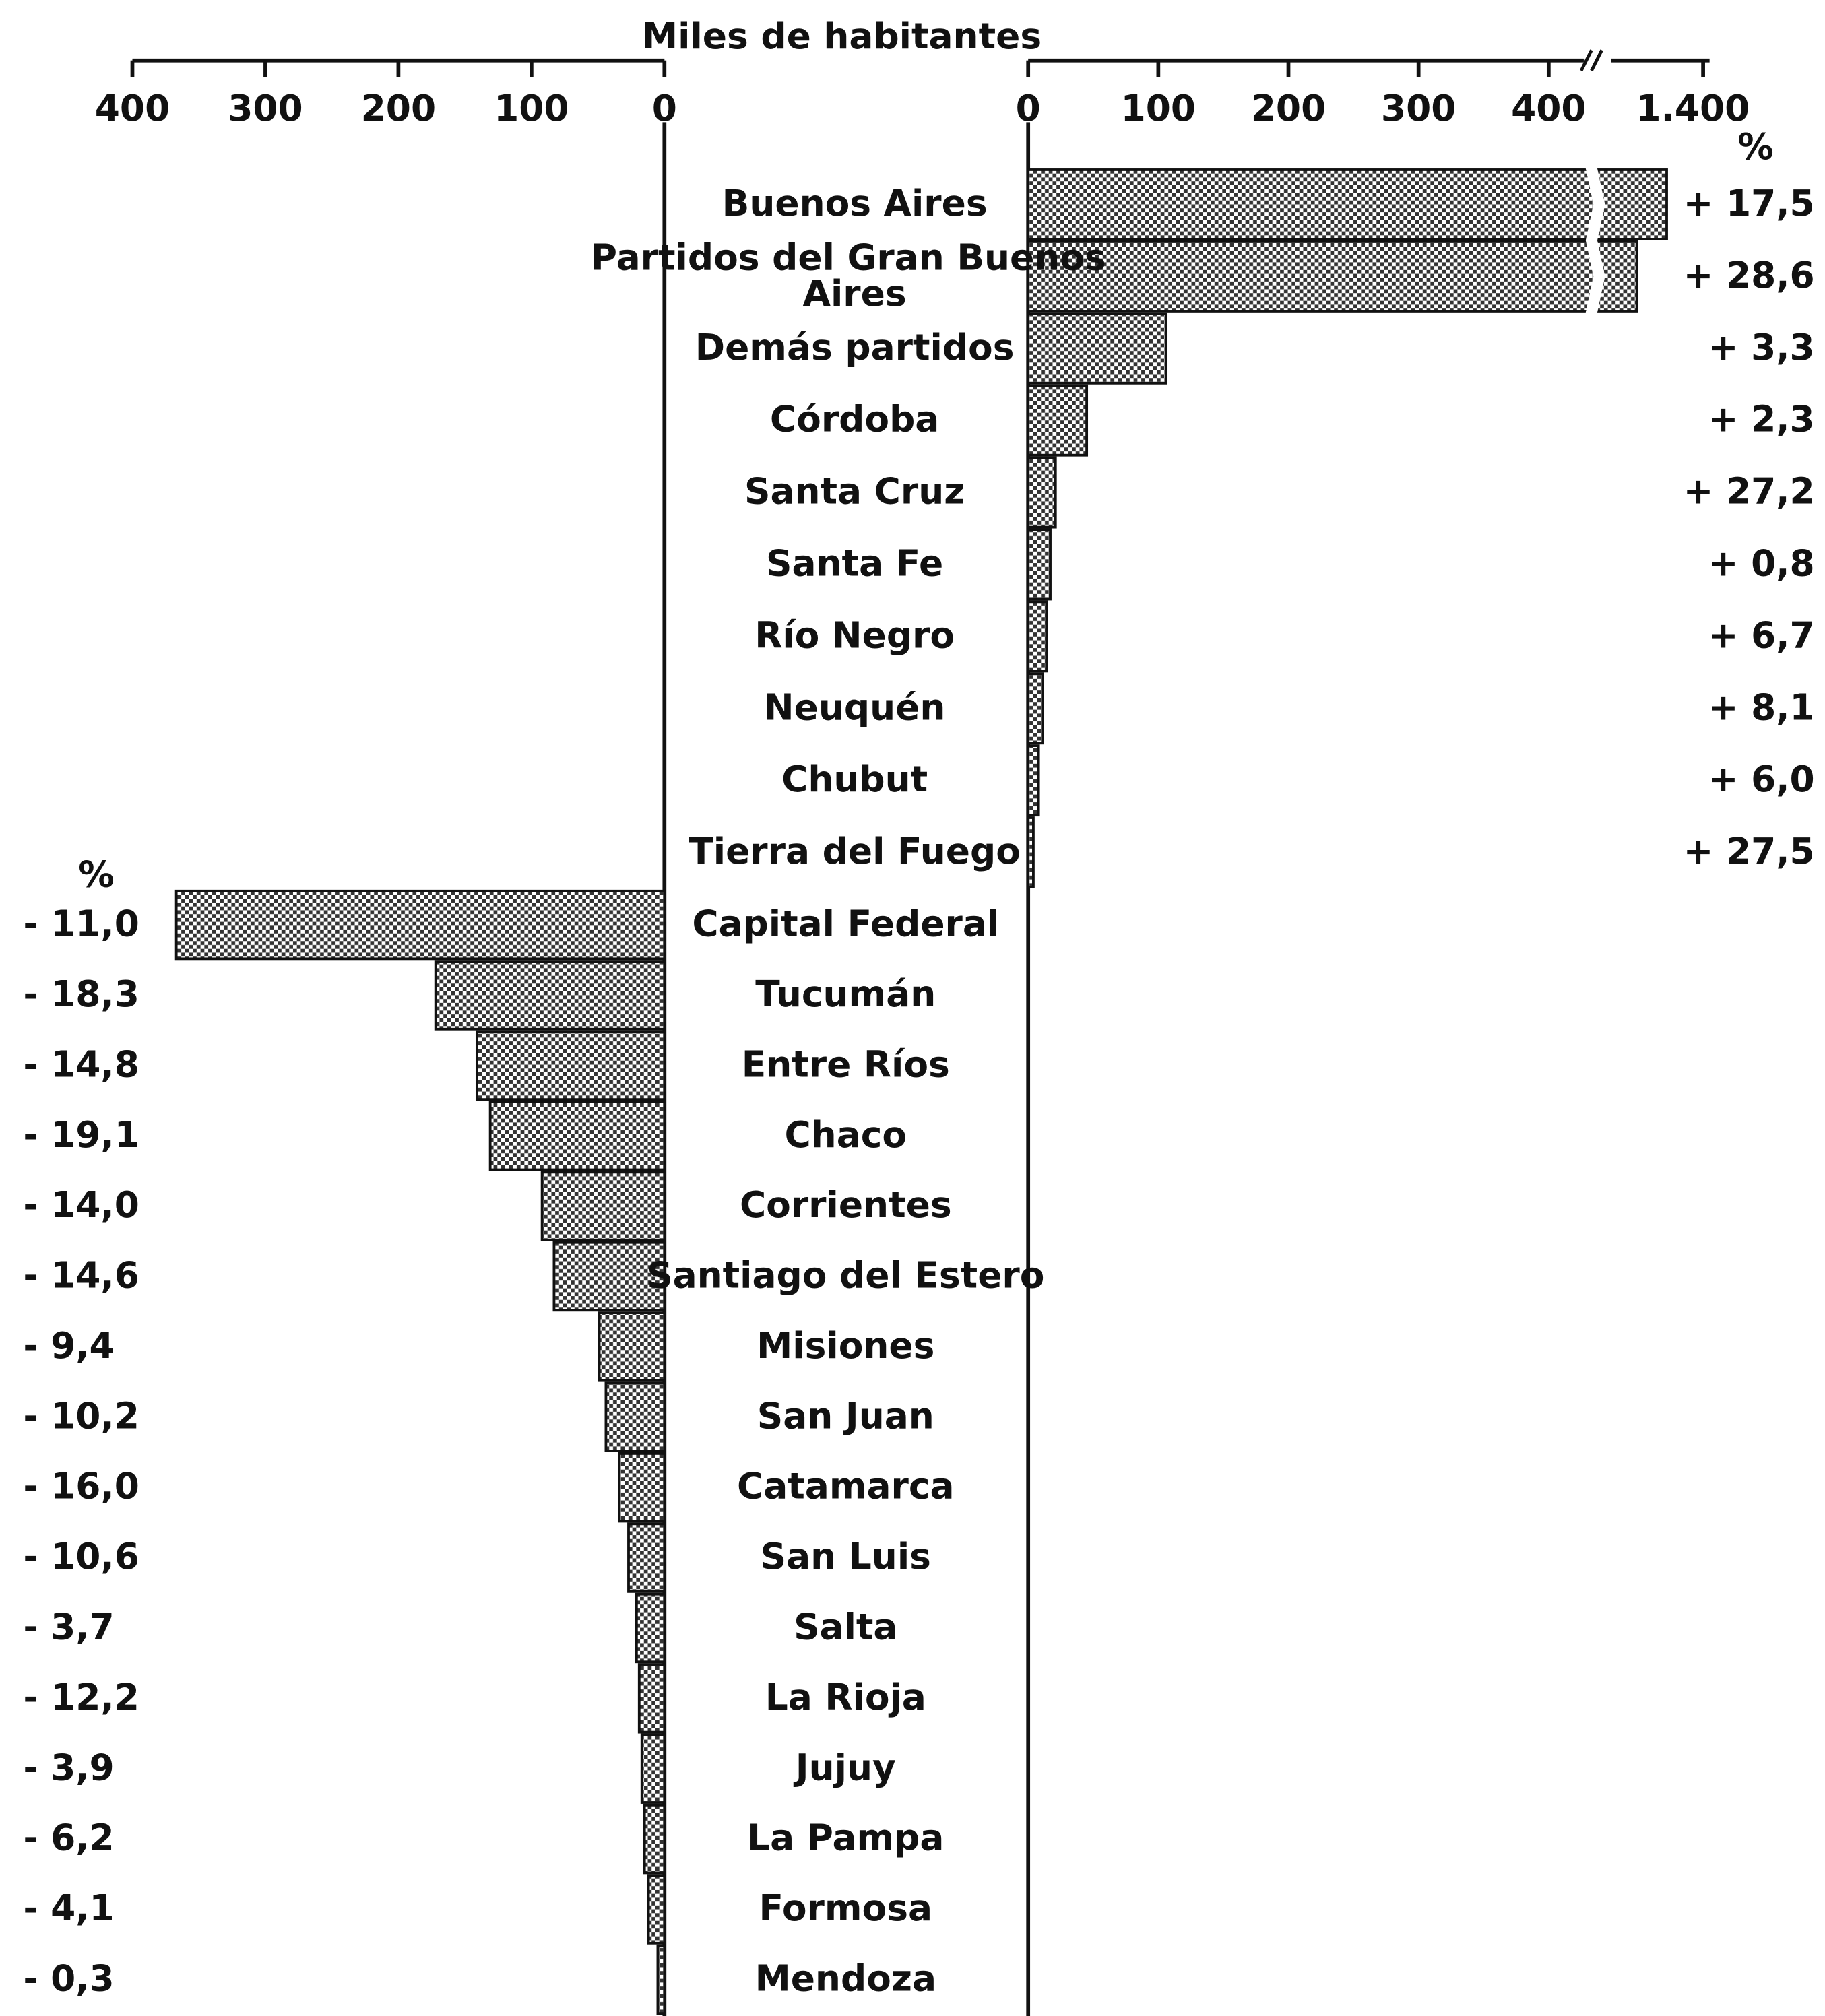 The image size is (1825, 2016). What do you see at coordinates (81, 1275) in the screenshot?
I see `percent-label: - 14,6` at bounding box center [81, 1275].